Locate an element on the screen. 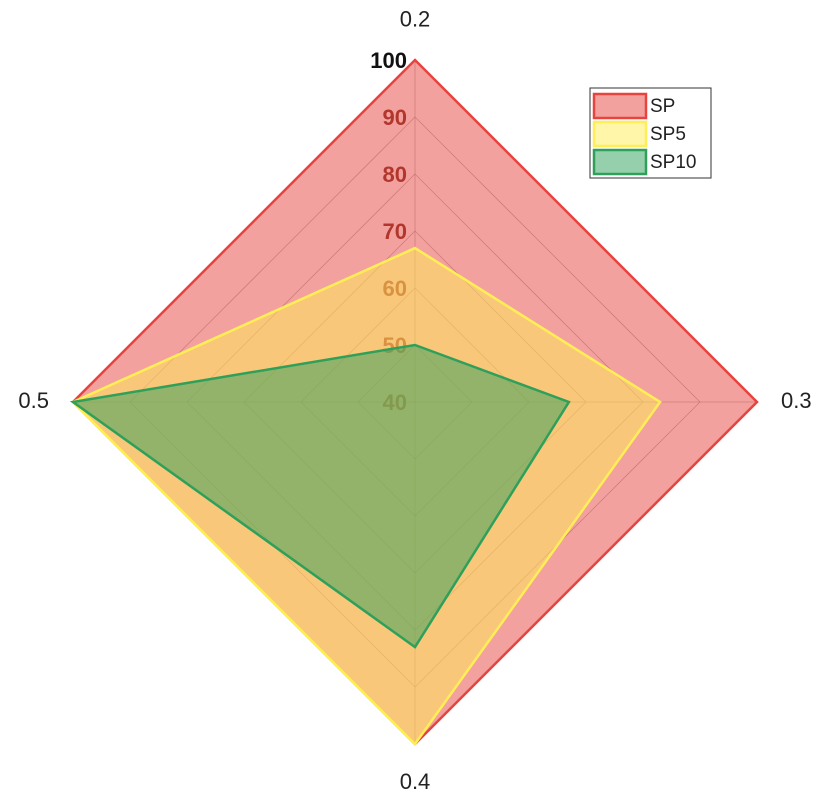 This screenshot has width=828, height=802. category-label: 0.2 is located at coordinates (415, 18).